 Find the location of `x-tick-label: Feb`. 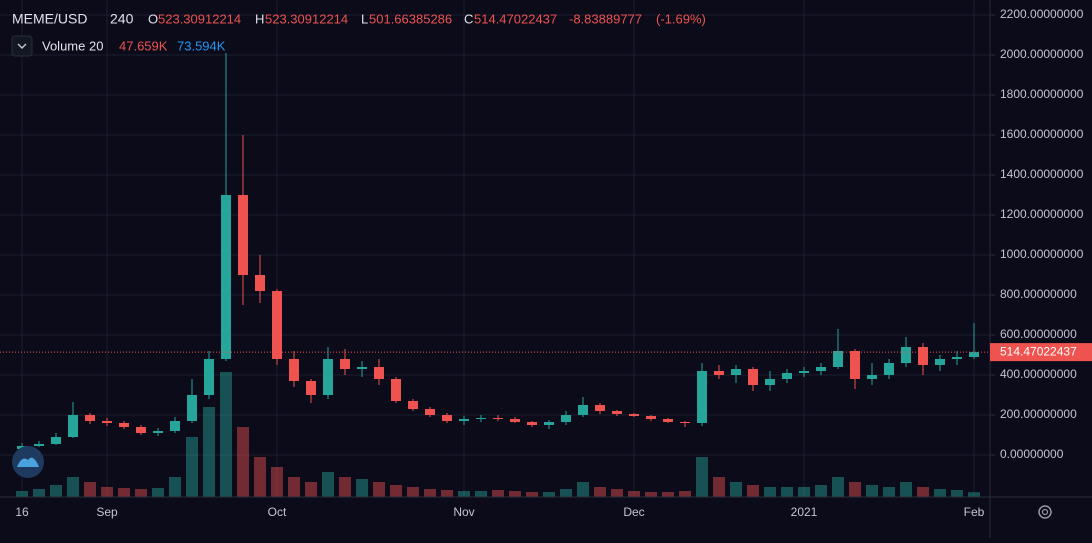

x-tick-label: Feb is located at coordinates (974, 512).